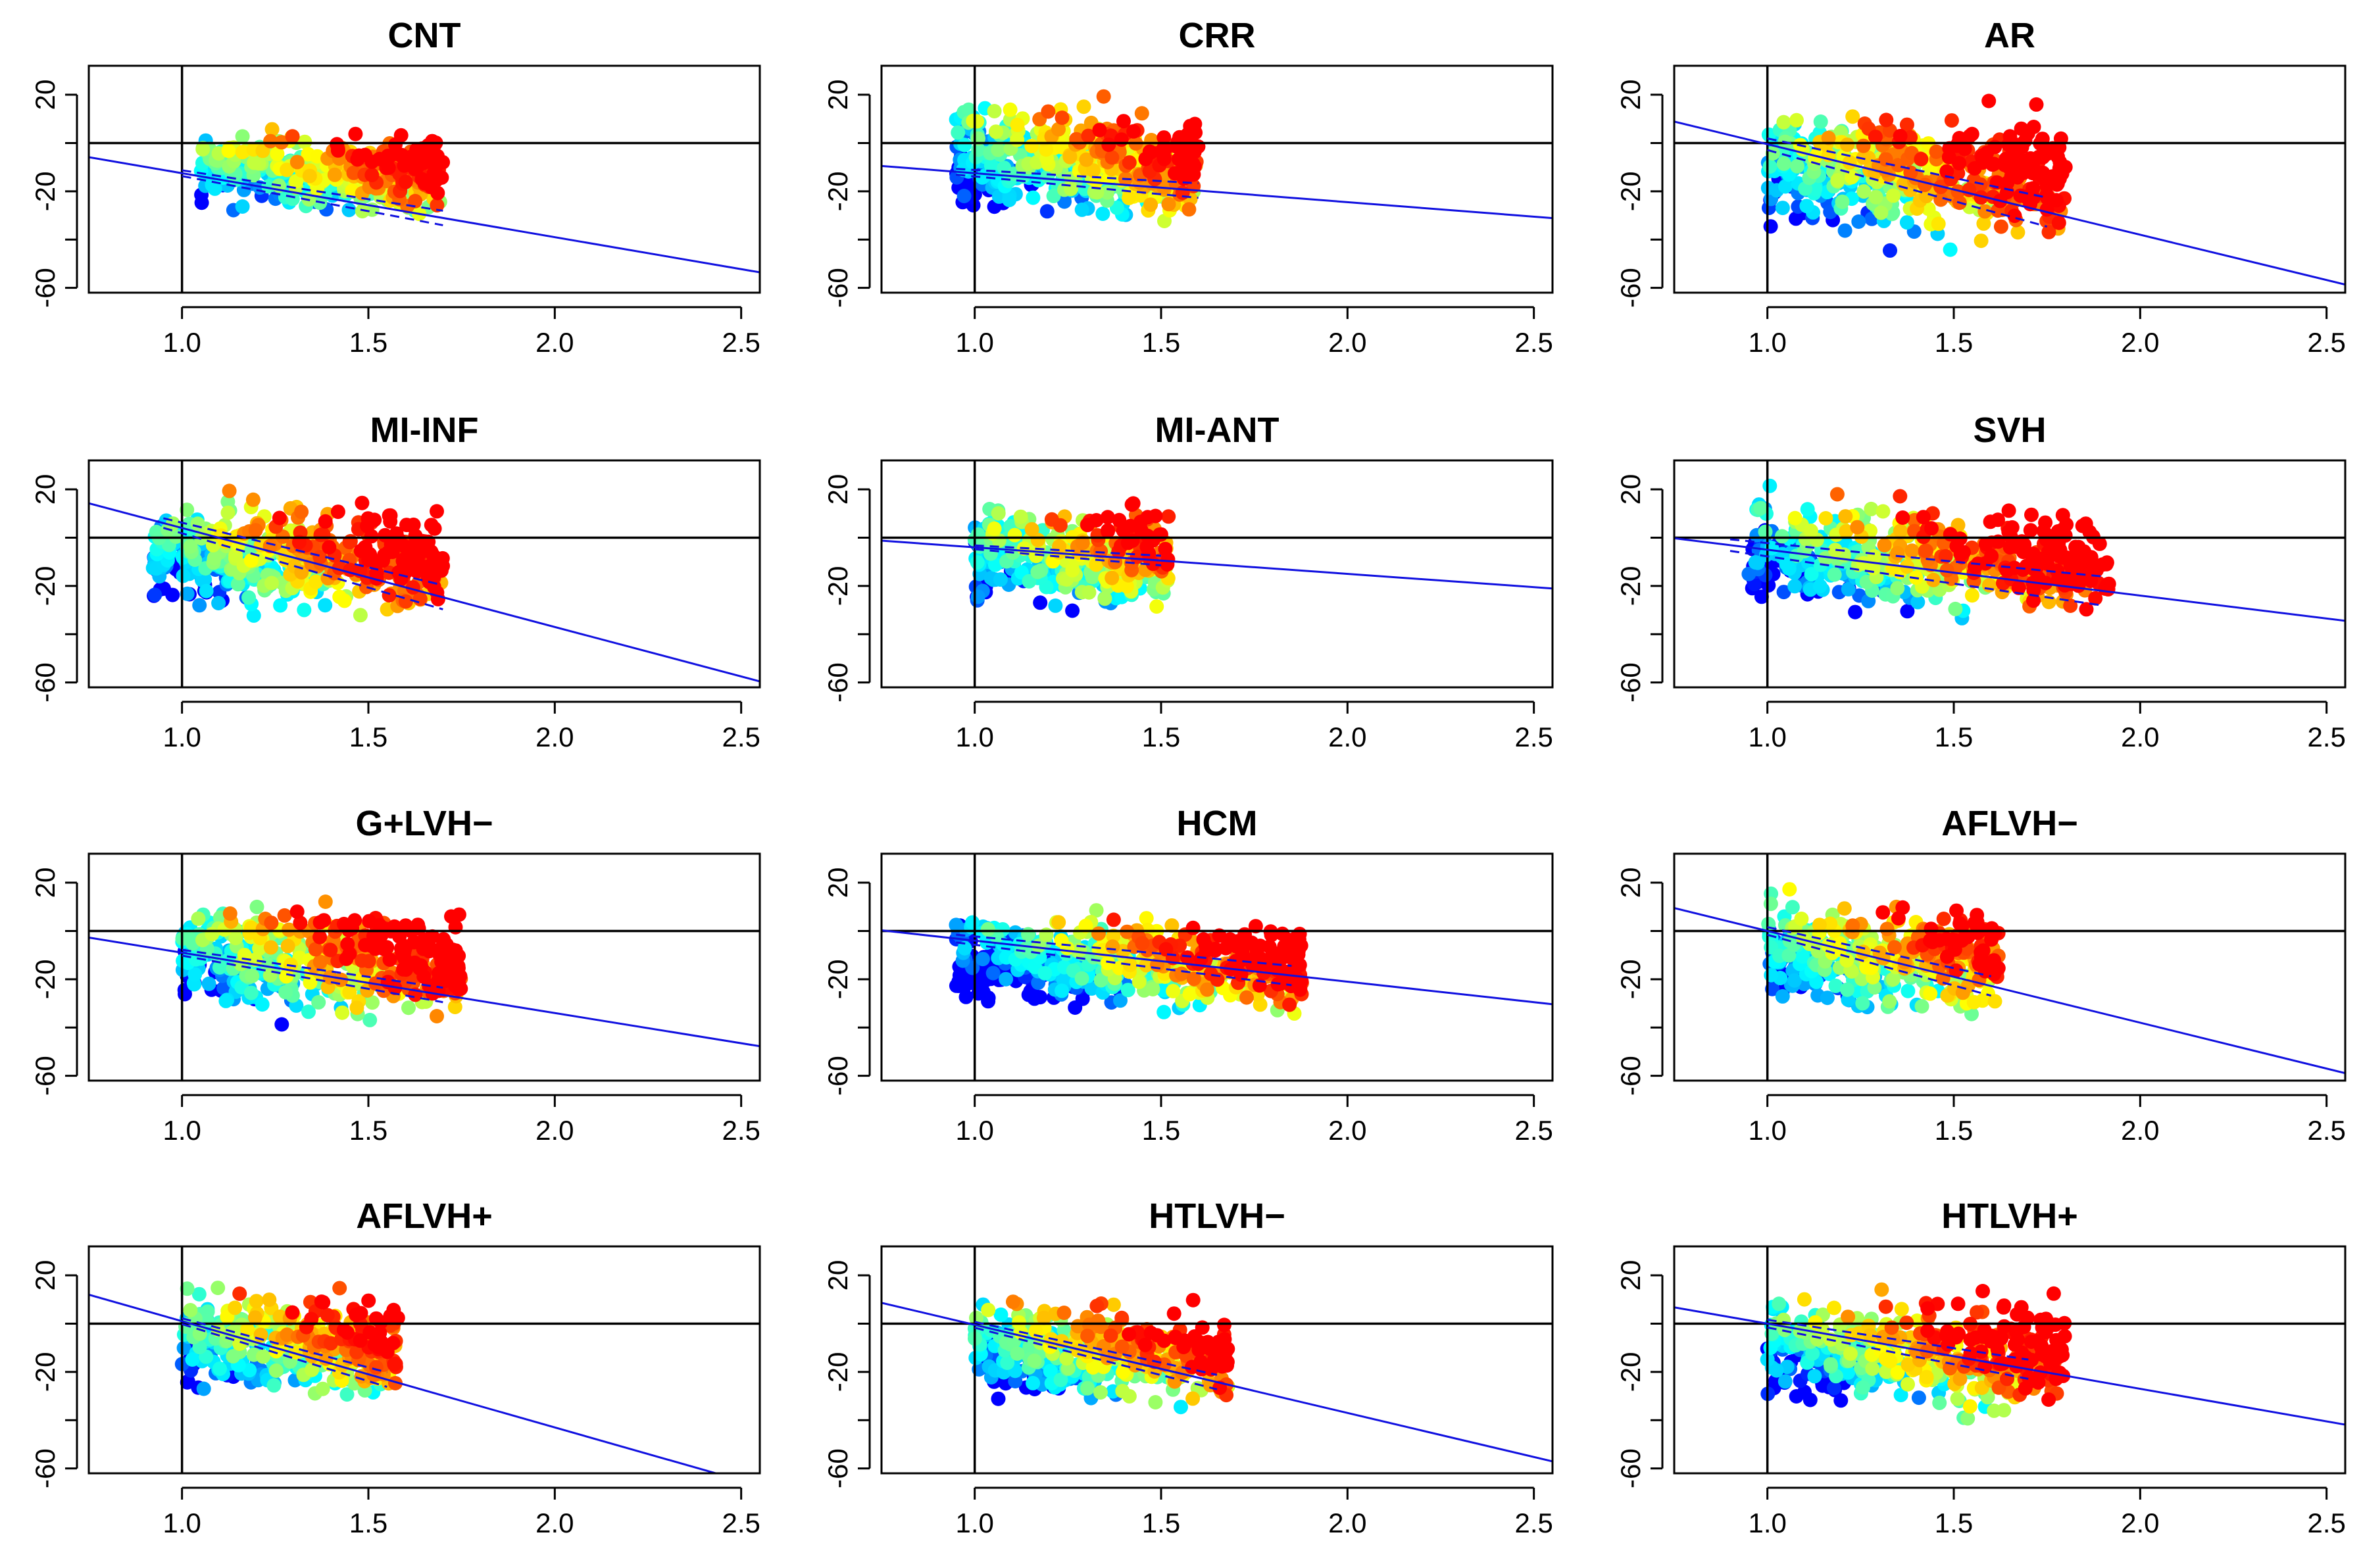  Describe the element at coordinates (2140, 1131) in the screenshot. I see `x-tick-label: 2.0` at that location.